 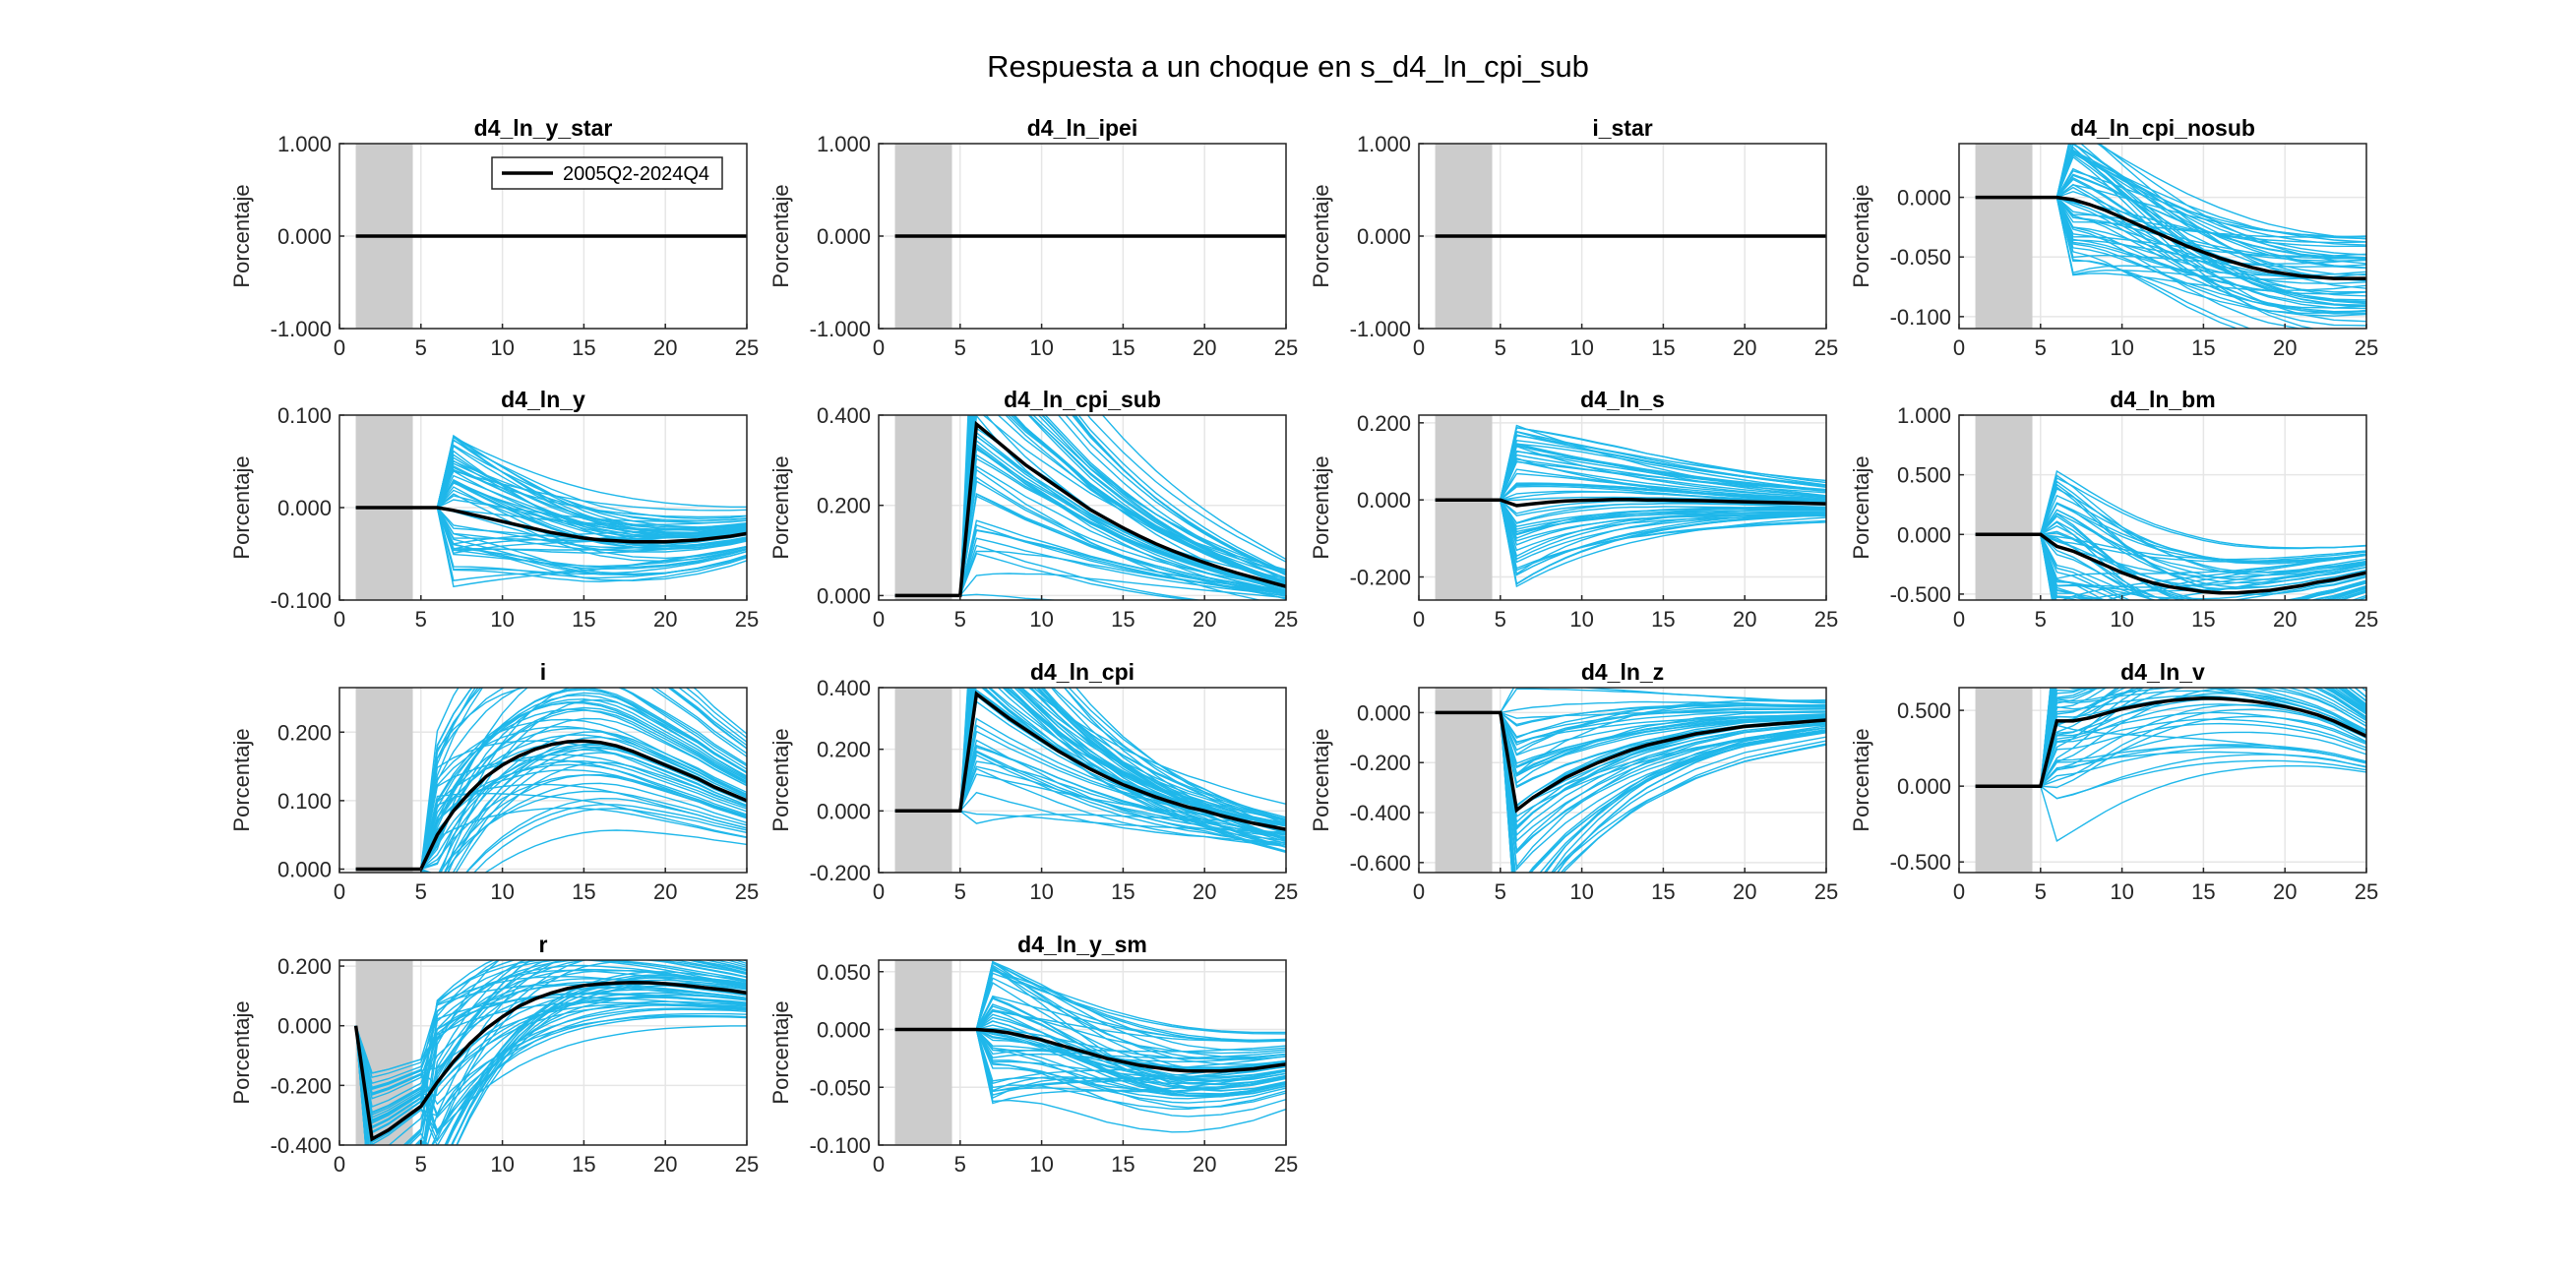 I want to click on axes-box, so click(x=543, y=780).